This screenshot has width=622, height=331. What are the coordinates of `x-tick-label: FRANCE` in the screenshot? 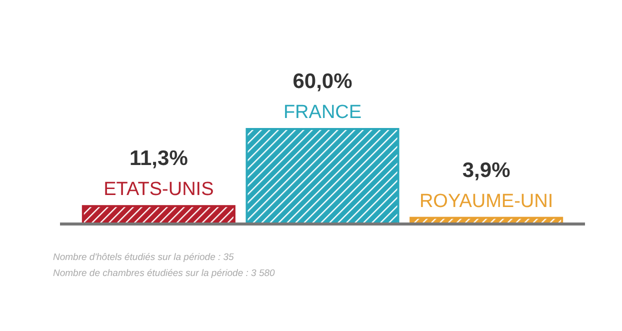 It's located at (322, 112).